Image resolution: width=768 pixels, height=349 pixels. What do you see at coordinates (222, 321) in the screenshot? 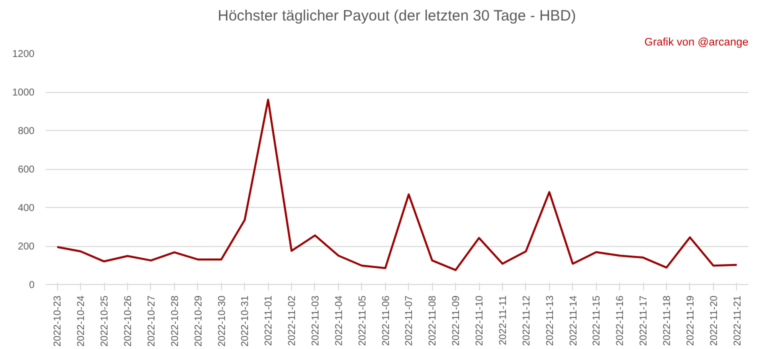
I see `x-tick-label: 2022-10-30` at bounding box center [222, 321].